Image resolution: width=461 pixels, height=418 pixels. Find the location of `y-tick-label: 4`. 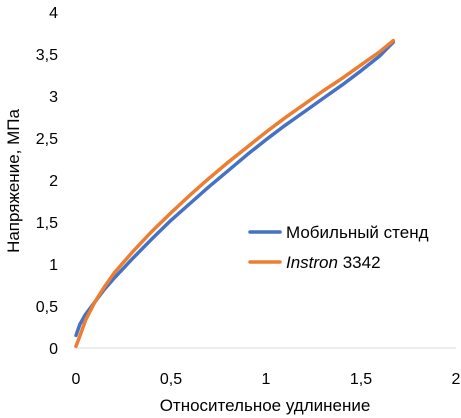

y-tick-label: 4 is located at coordinates (53, 13).